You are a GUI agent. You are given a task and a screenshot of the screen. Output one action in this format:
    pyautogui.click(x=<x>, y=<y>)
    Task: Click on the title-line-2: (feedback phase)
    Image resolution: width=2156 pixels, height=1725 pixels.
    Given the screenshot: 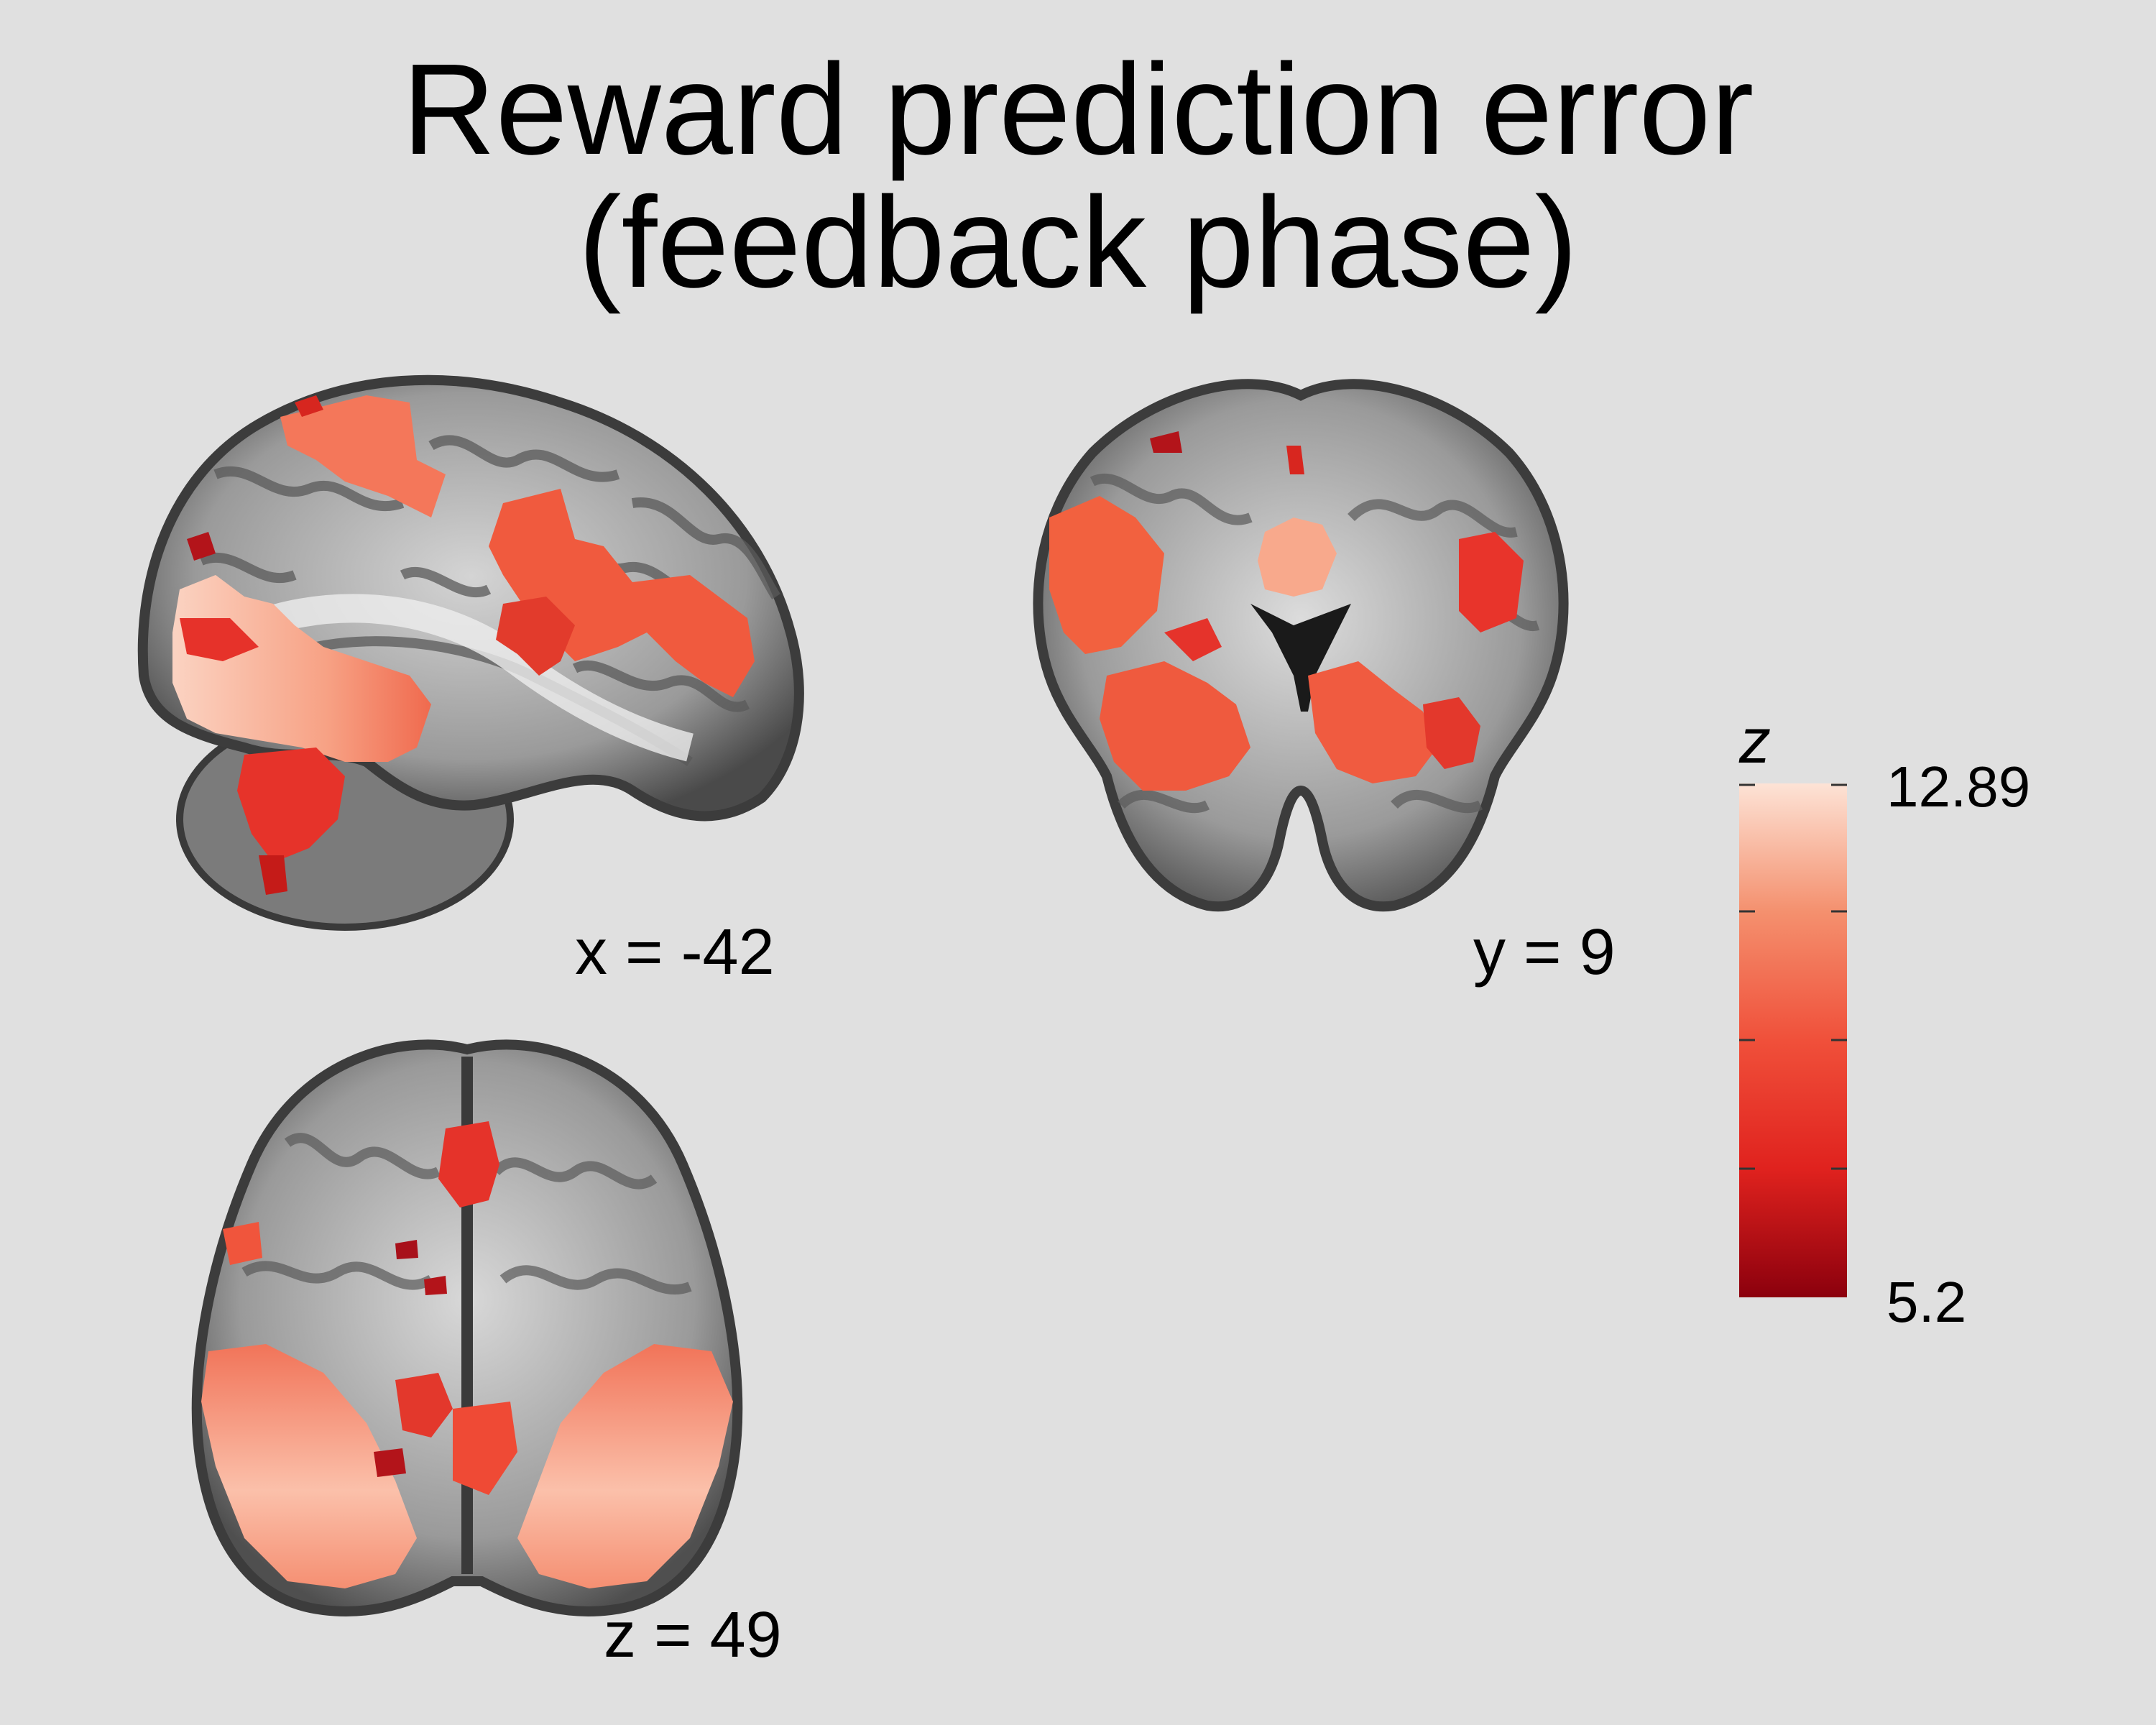 What is the action you would take?
    pyautogui.click(x=1078, y=242)
    